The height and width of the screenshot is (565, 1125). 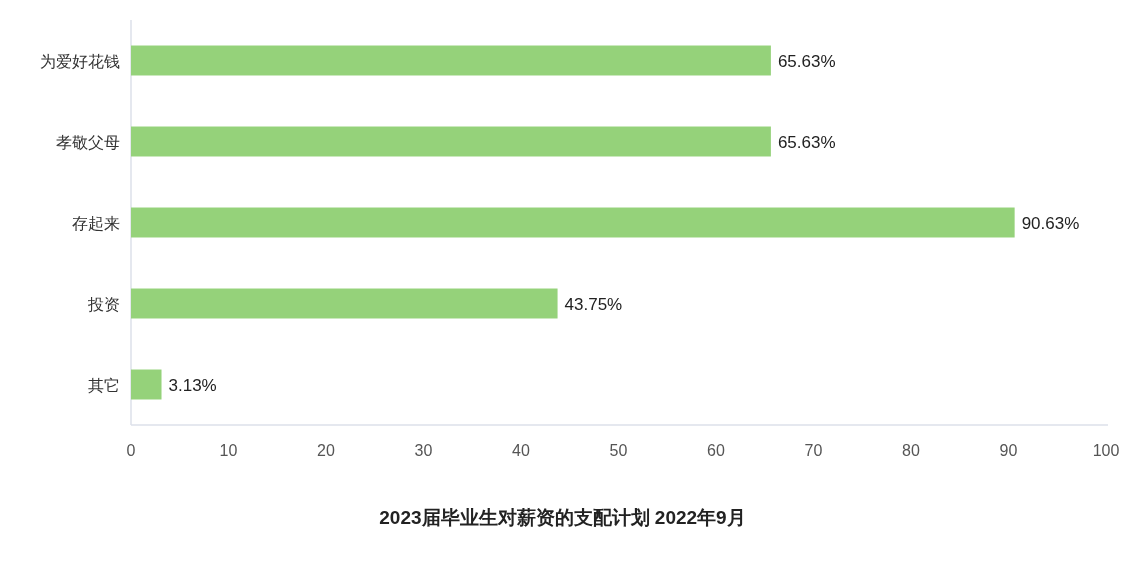 I want to click on x-tick-label: 70, so click(x=813, y=450).